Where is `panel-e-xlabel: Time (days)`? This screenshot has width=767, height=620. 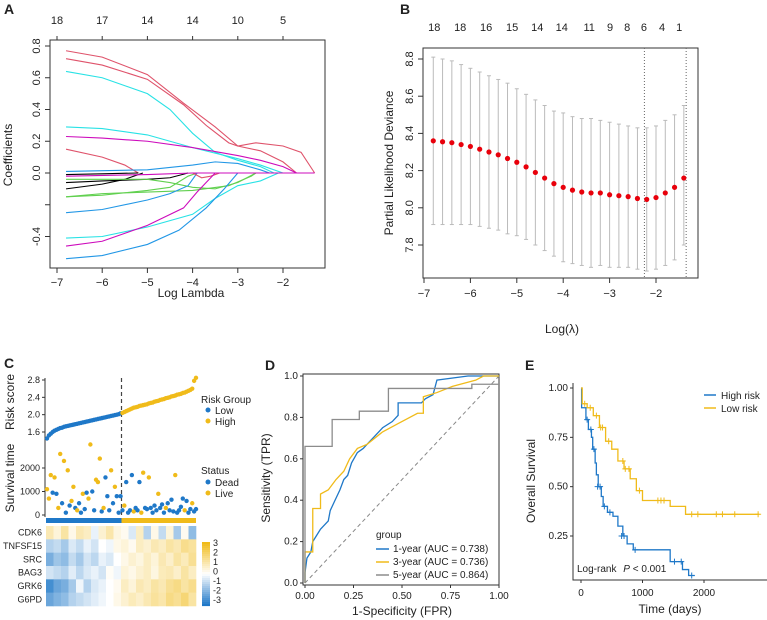 panel-e-xlabel: Time (days) is located at coordinates (670, 609).